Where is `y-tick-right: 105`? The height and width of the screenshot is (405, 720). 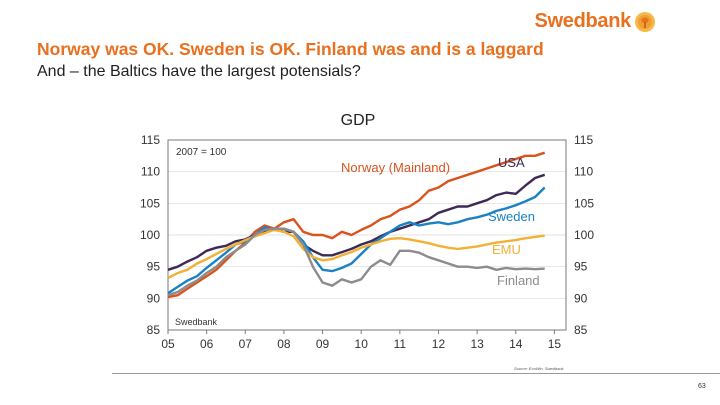 y-tick-right: 105 is located at coordinates (584, 203).